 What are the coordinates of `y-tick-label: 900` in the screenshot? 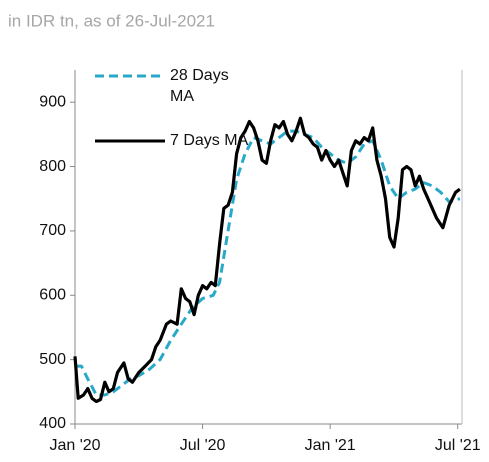 It's located at (52, 101).